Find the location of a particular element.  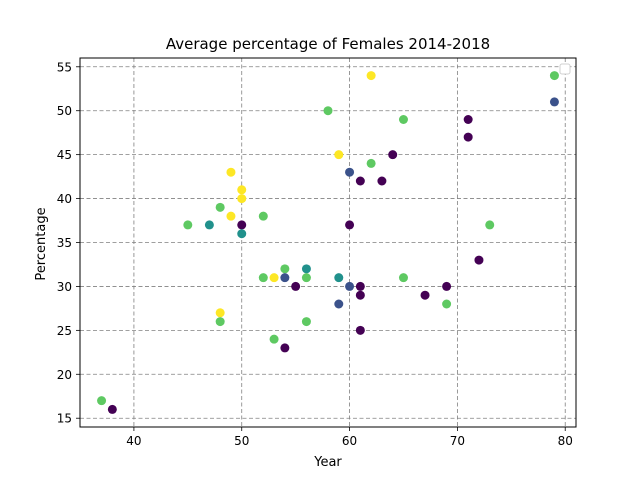

x-tick-label: 40 is located at coordinates (133, 441).